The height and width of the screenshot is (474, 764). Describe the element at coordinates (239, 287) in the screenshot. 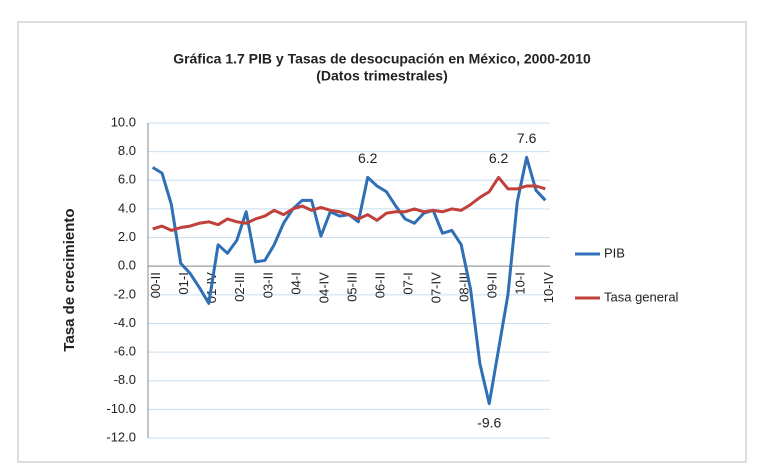

I see `x-tick-label: 02-III` at that location.